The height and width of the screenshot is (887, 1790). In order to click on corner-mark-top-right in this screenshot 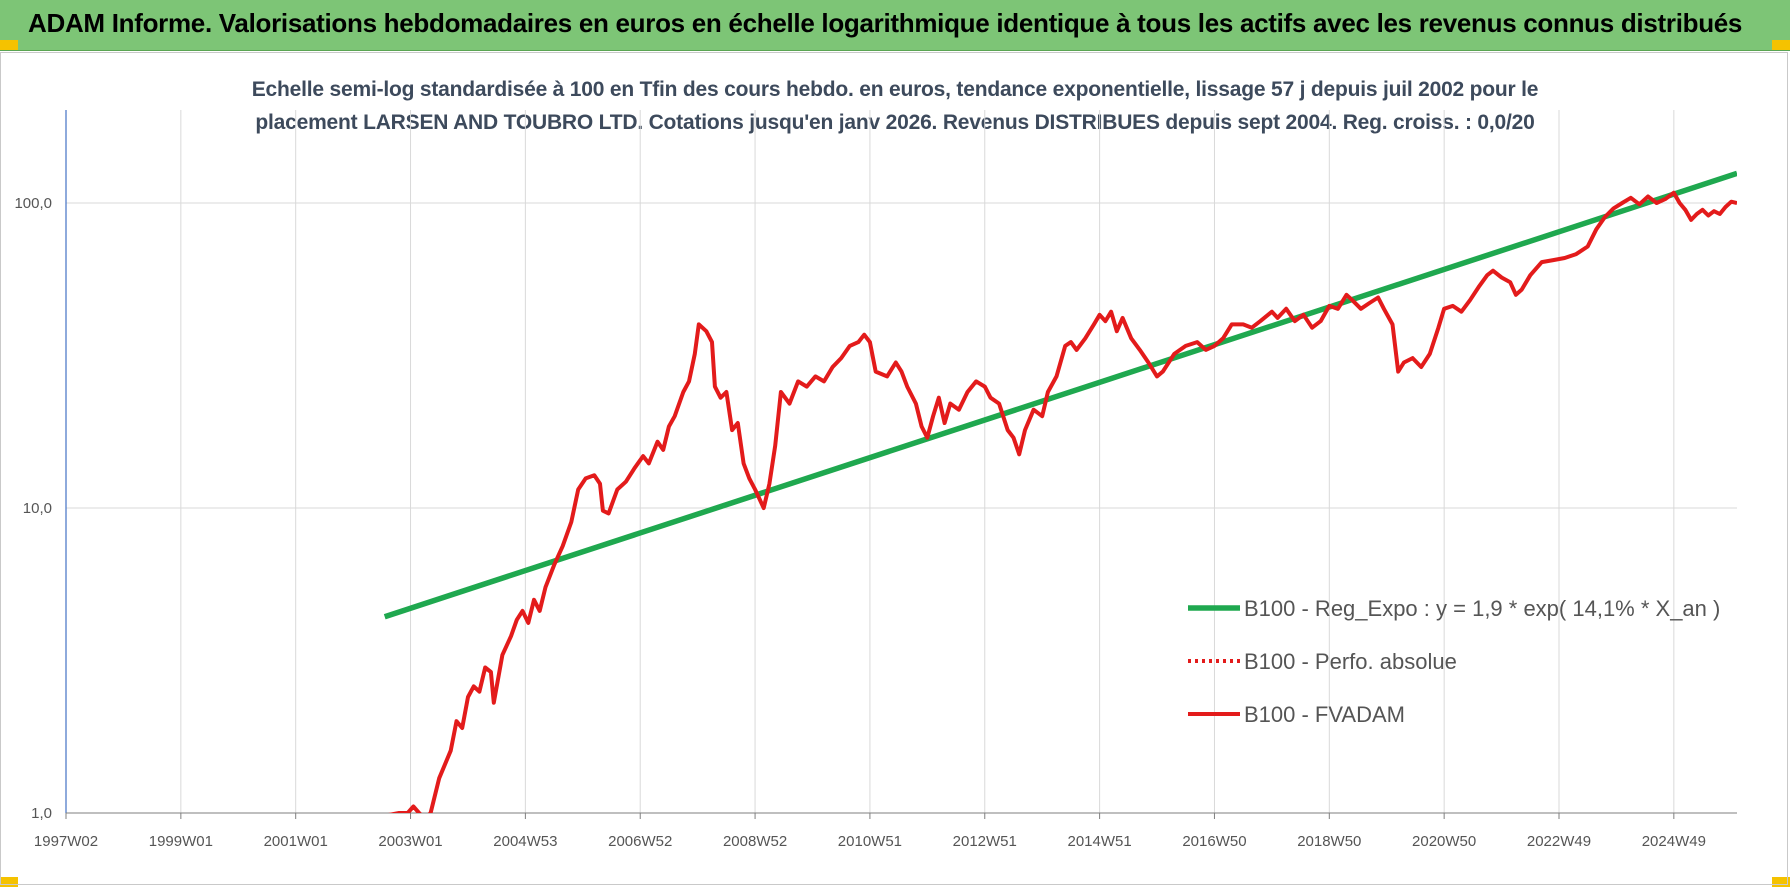, I will do `click(1781, 45)`.